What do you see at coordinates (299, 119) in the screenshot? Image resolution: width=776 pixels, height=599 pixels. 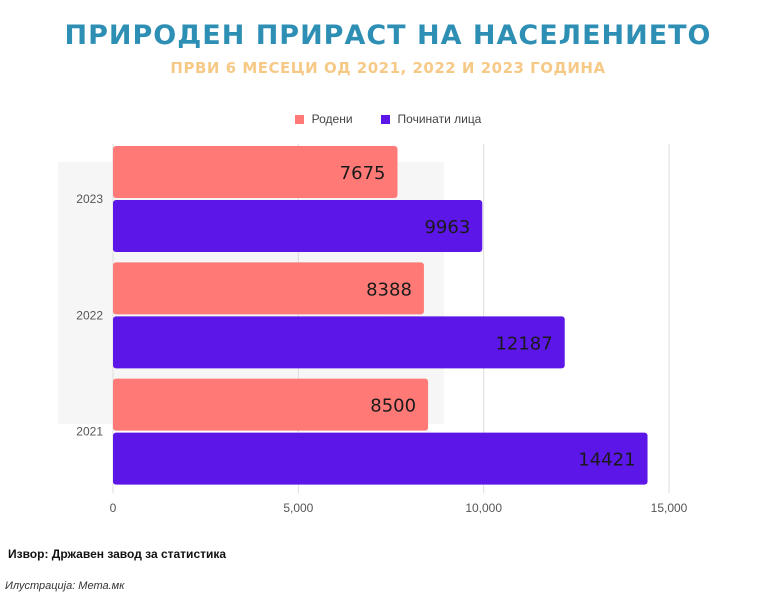 I see `legend-swatch-born` at bounding box center [299, 119].